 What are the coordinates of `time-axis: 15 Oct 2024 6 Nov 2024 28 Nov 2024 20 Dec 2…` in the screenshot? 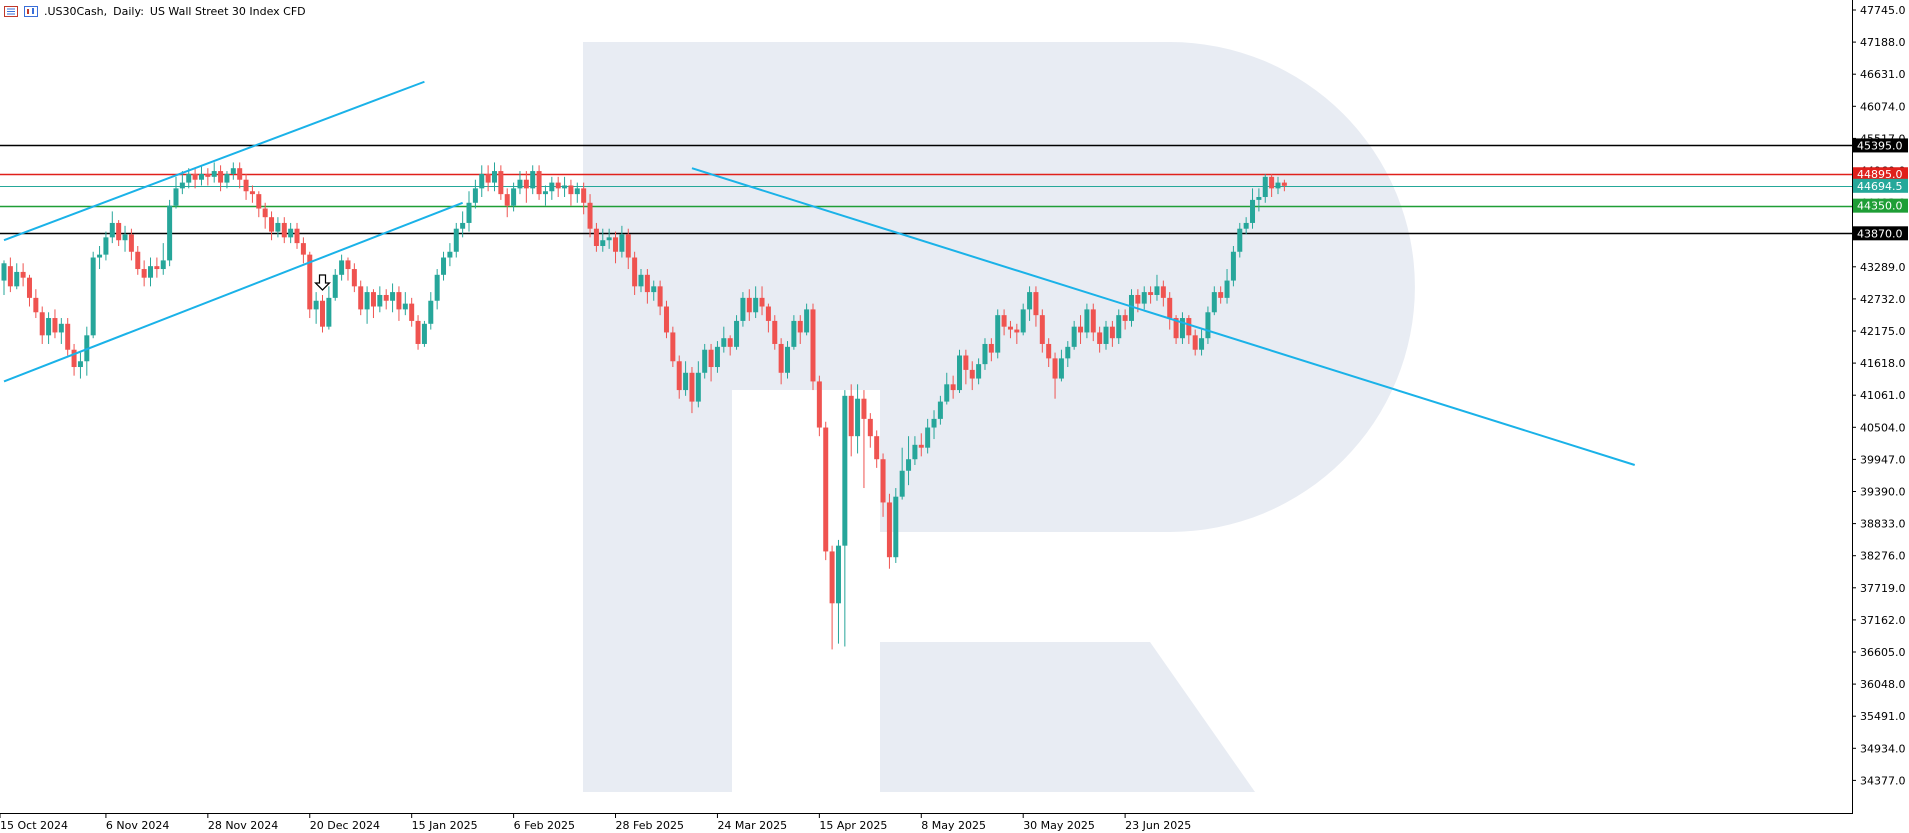 It's located at (595, 822).